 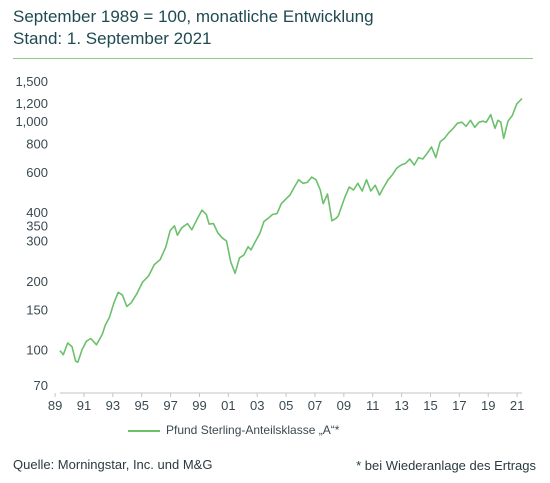 I want to click on y-tick-label: 1,200, so click(x=31, y=103).